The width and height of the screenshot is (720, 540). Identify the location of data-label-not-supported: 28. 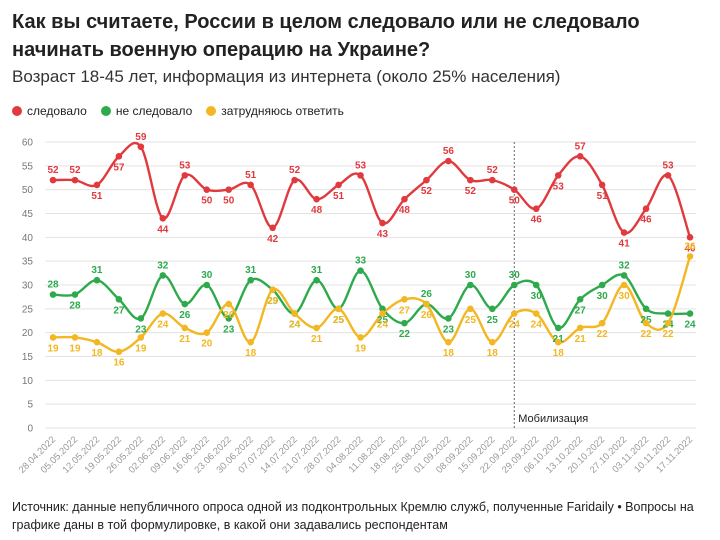
(75, 306).